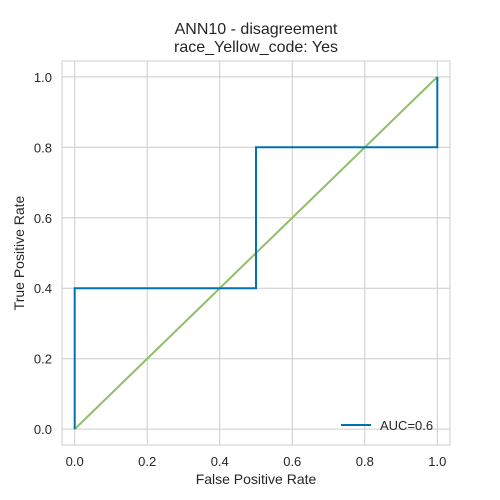  Describe the element at coordinates (406, 425) in the screenshot. I see `legend-label-auc: AUC=0.6` at that location.